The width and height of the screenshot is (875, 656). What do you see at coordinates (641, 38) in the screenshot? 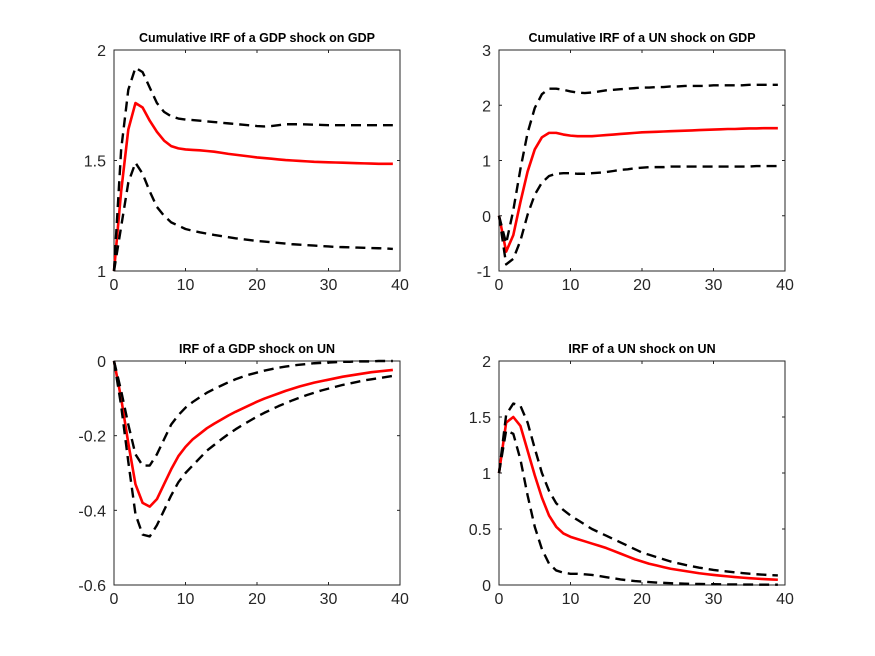
I see `chart-title: Cumulative IRF of a UN shock on GDP` at bounding box center [641, 38].